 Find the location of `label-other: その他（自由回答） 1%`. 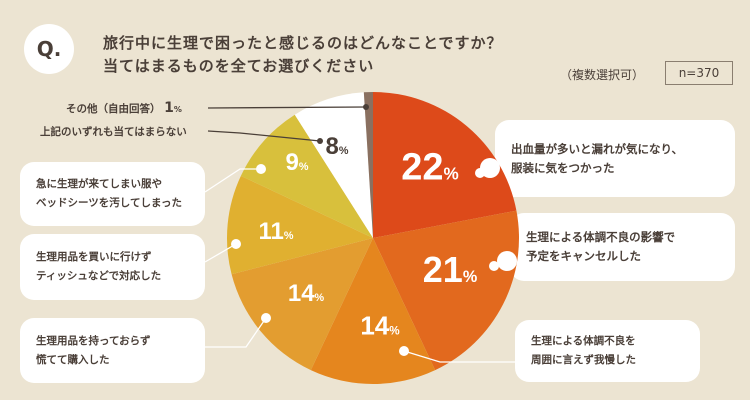

label-other: その他（自由回答） 1% is located at coordinates (124, 108).